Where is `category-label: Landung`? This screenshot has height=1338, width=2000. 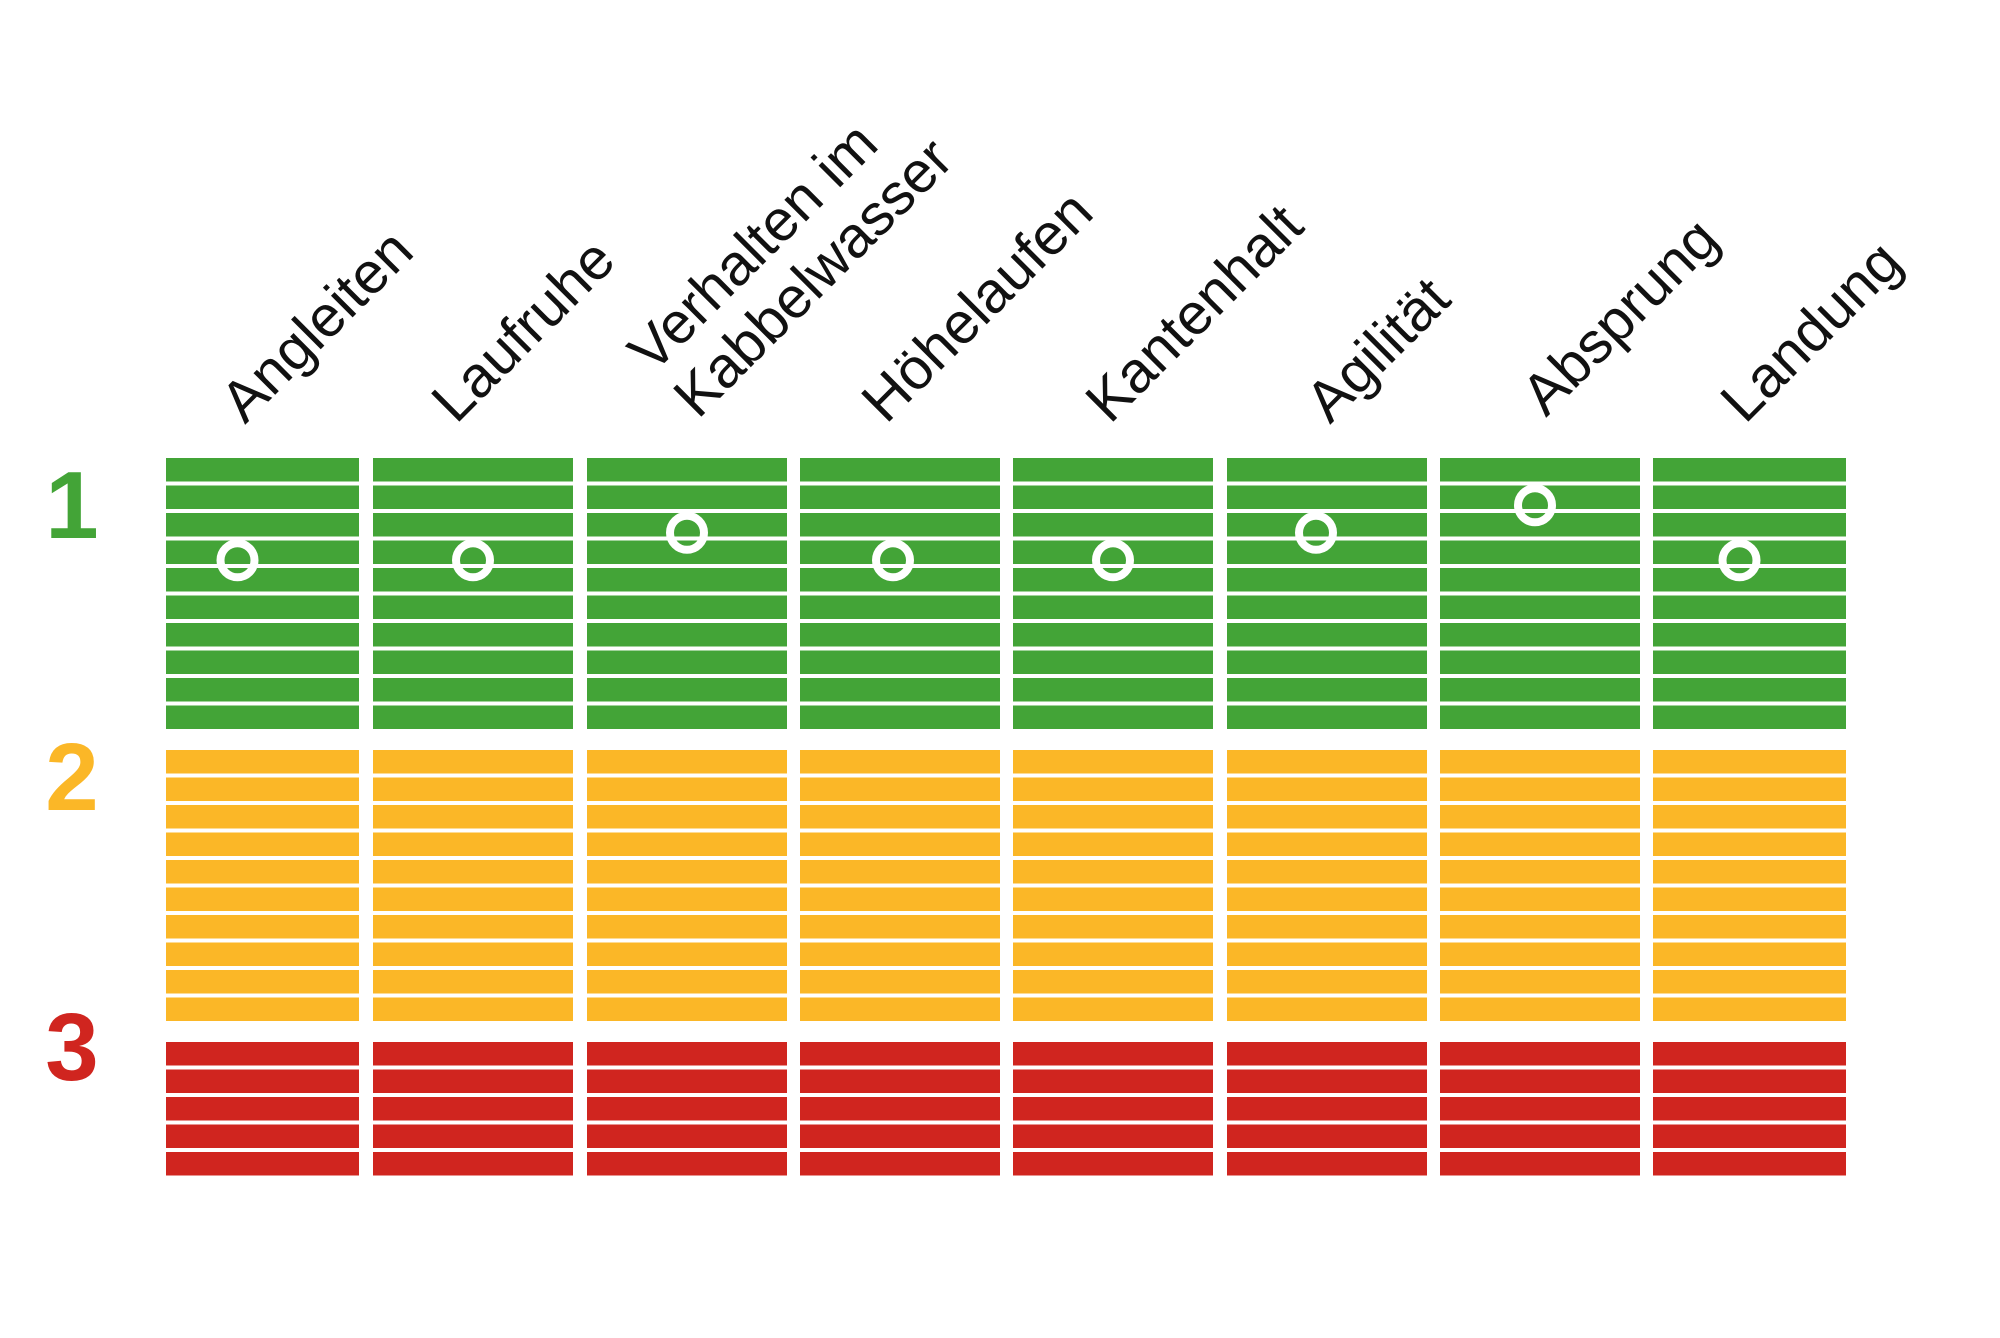
category-label: Landung is located at coordinates (1811, 332).